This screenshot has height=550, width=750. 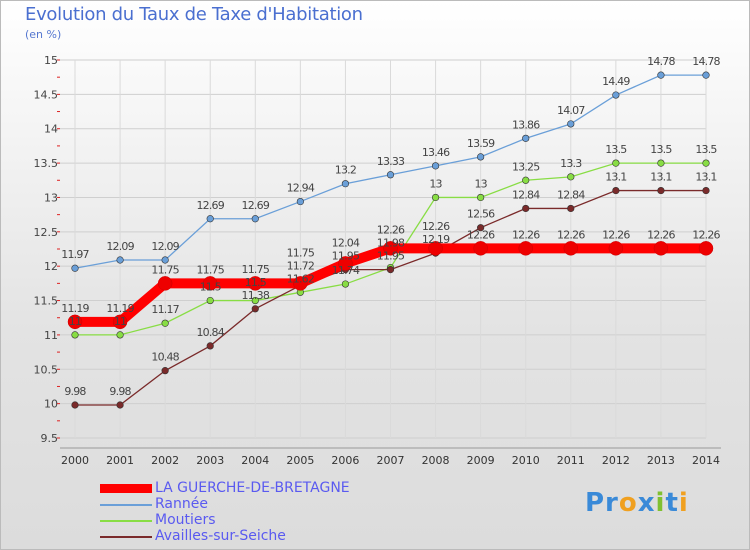 I want to click on data-label: 11.74, so click(x=346, y=270).